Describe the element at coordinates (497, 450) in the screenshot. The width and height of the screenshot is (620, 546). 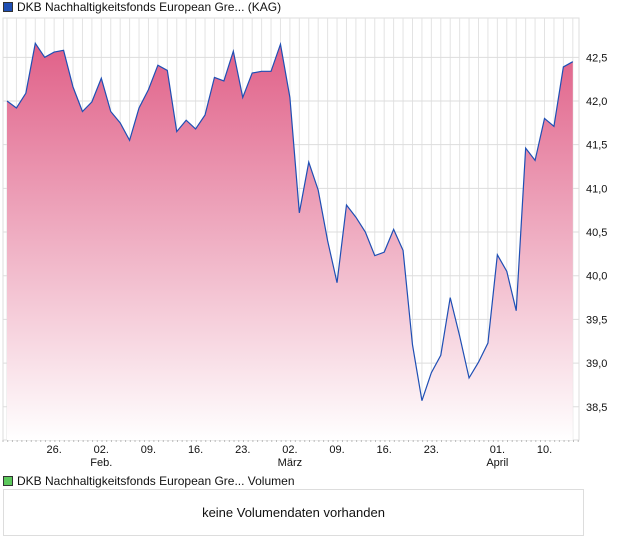
I see `x-tick-label: 01.` at that location.